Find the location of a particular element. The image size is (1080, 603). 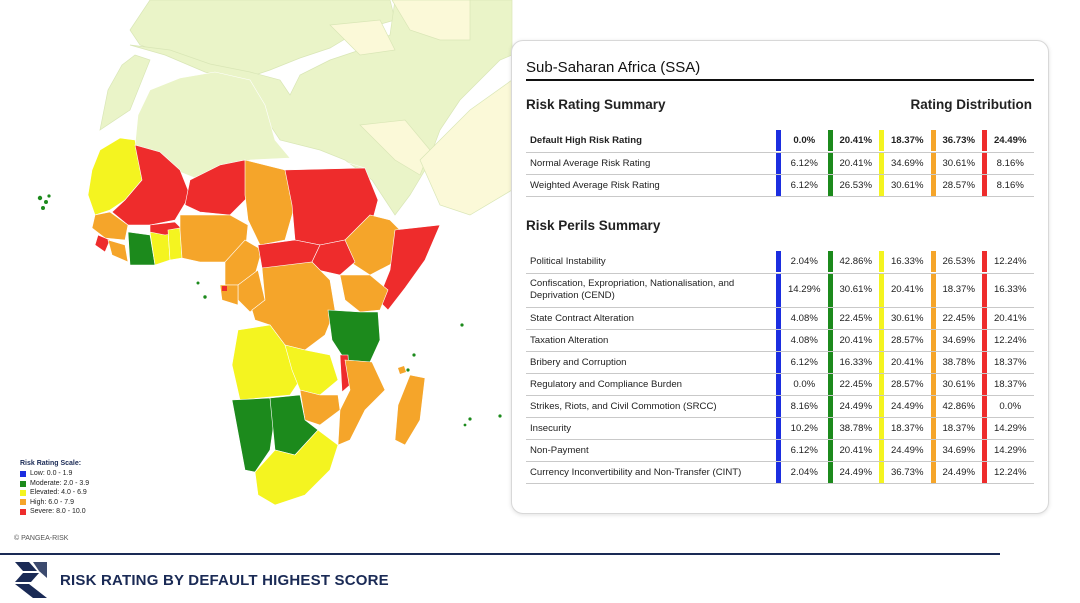

summary-row-label: Weighted Average Risk Rating is located at coordinates (651, 185).